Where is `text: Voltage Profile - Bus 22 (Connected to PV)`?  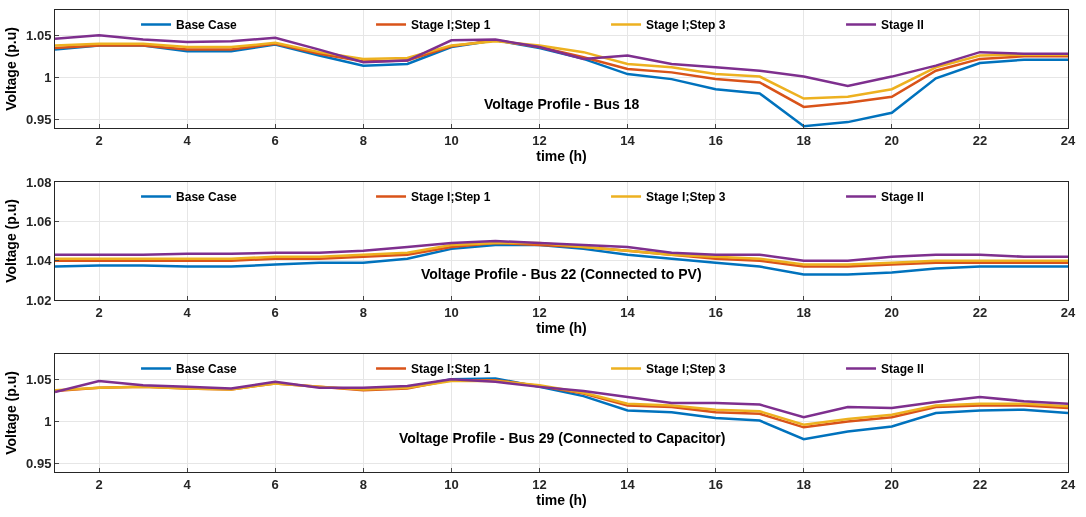 text: Voltage Profile - Bus 22 (Connected to PV) is located at coordinates (561, 274).